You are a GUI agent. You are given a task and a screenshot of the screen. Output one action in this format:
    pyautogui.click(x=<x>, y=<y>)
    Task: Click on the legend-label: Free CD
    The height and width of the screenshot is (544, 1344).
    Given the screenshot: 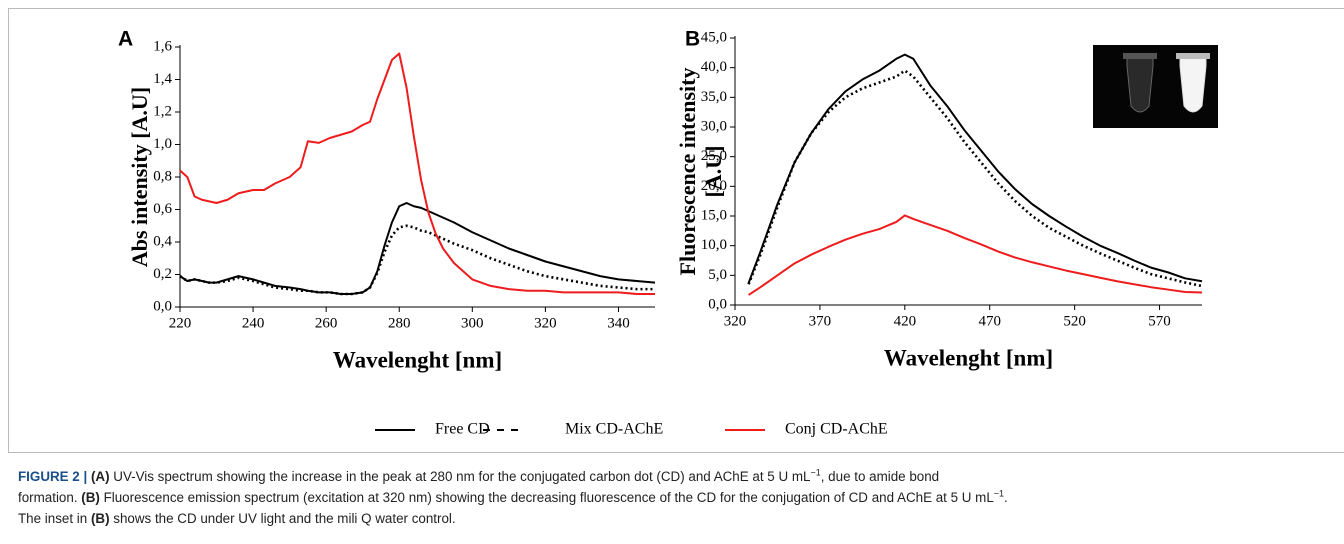 What is the action you would take?
    pyautogui.click(x=462, y=429)
    